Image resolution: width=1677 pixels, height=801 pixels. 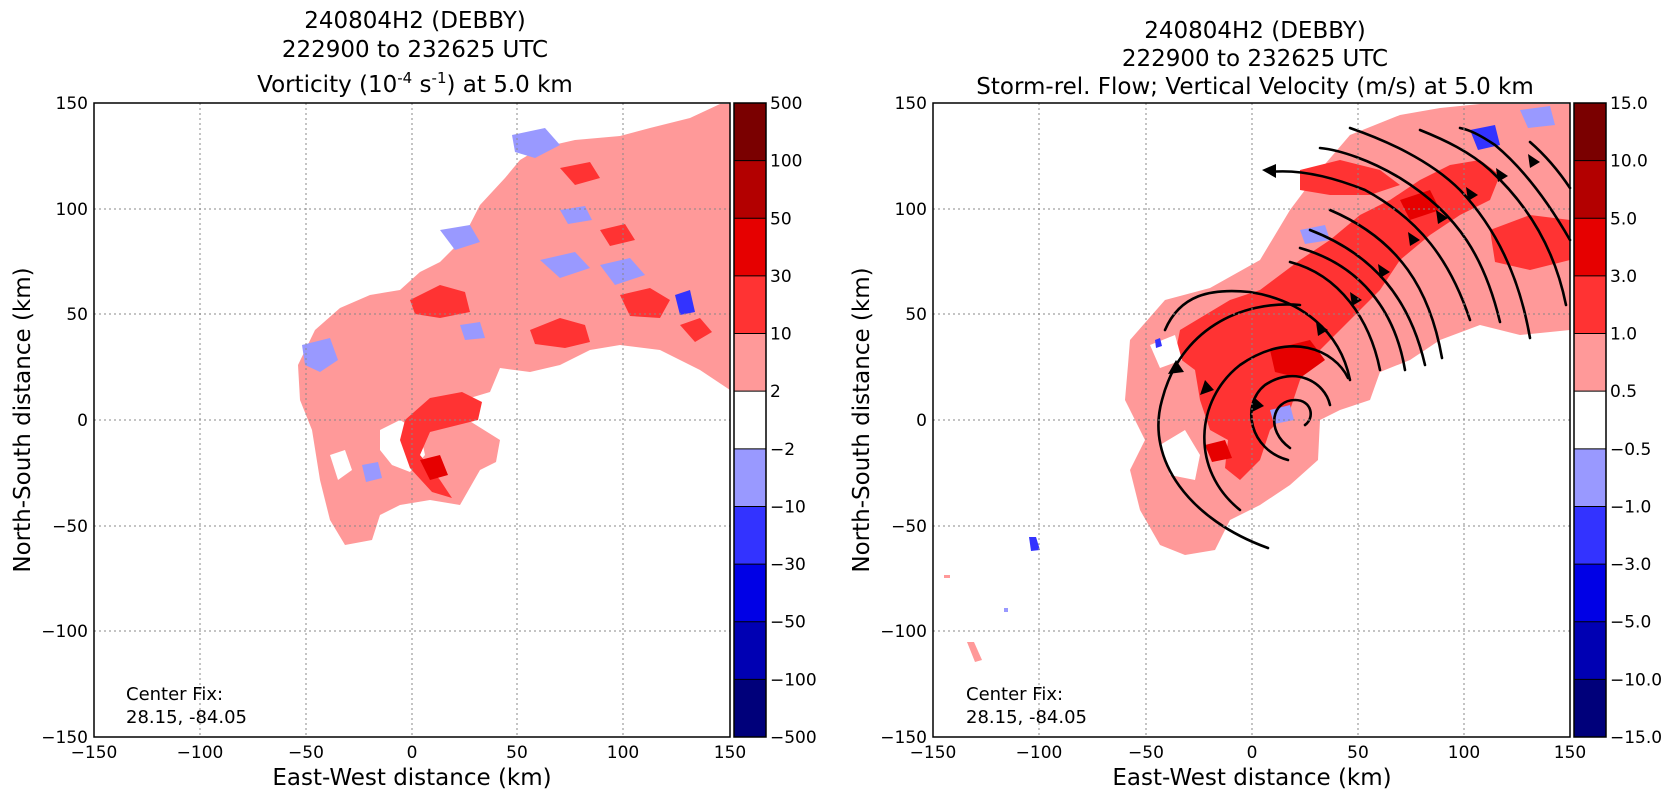 What do you see at coordinates (1570, 753) in the screenshot?
I see `velocity-x-tick-label: 150` at bounding box center [1570, 753].